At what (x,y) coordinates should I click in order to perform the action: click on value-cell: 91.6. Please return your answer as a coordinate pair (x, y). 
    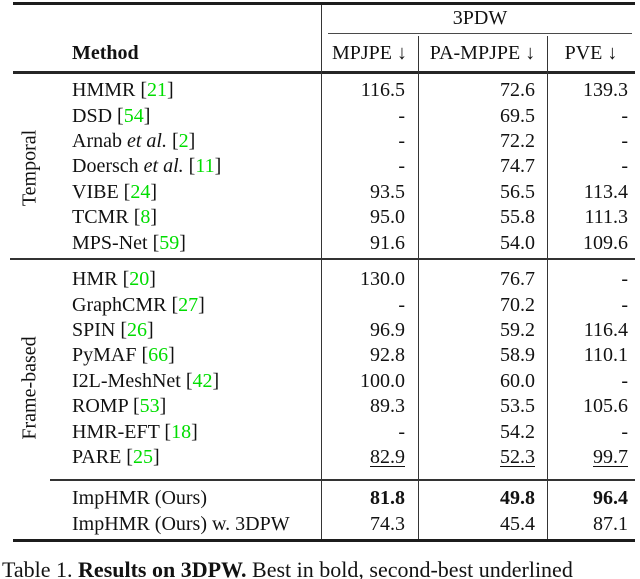
    Looking at the image, I should click on (387, 242).